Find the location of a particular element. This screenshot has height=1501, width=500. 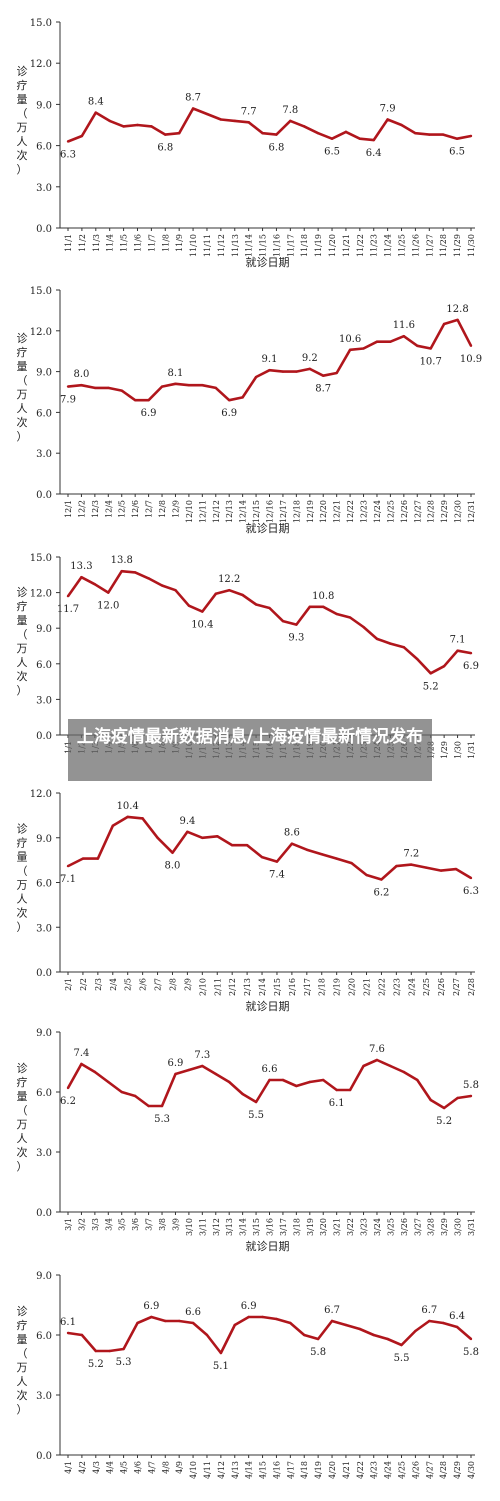

x-tick-label: 4/22 is located at coordinates (360, 1470).